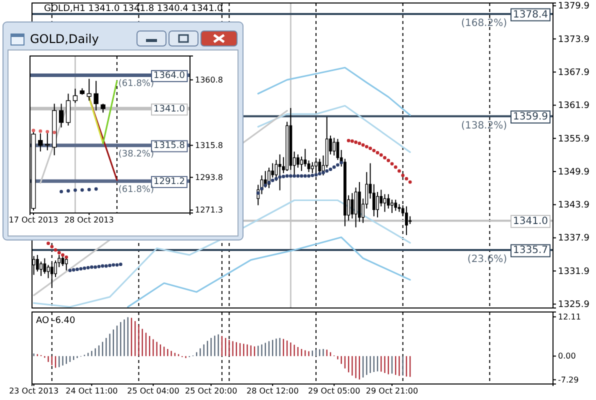  I want to click on annotation: (168.2%), so click(484, 24).